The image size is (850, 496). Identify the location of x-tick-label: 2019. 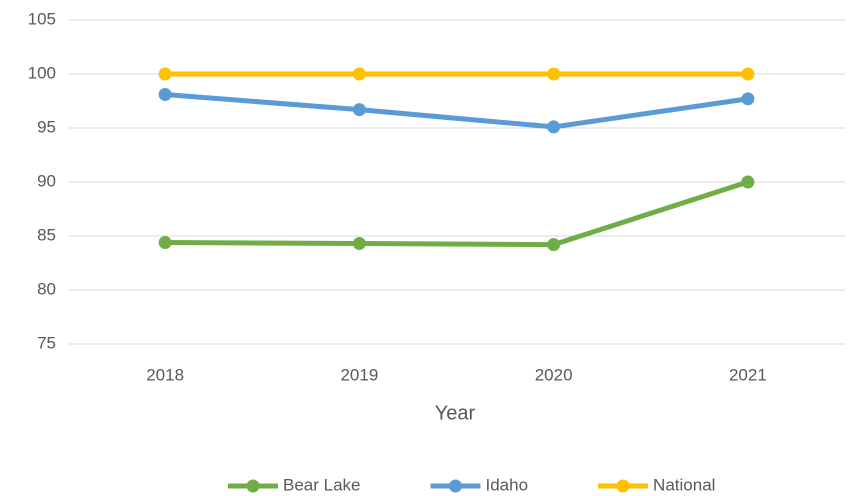
(359, 374).